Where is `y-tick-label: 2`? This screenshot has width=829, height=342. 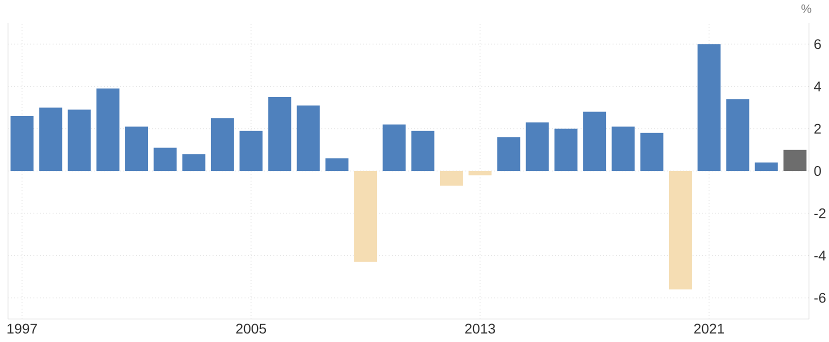 y-tick-label: 2 is located at coordinates (817, 129).